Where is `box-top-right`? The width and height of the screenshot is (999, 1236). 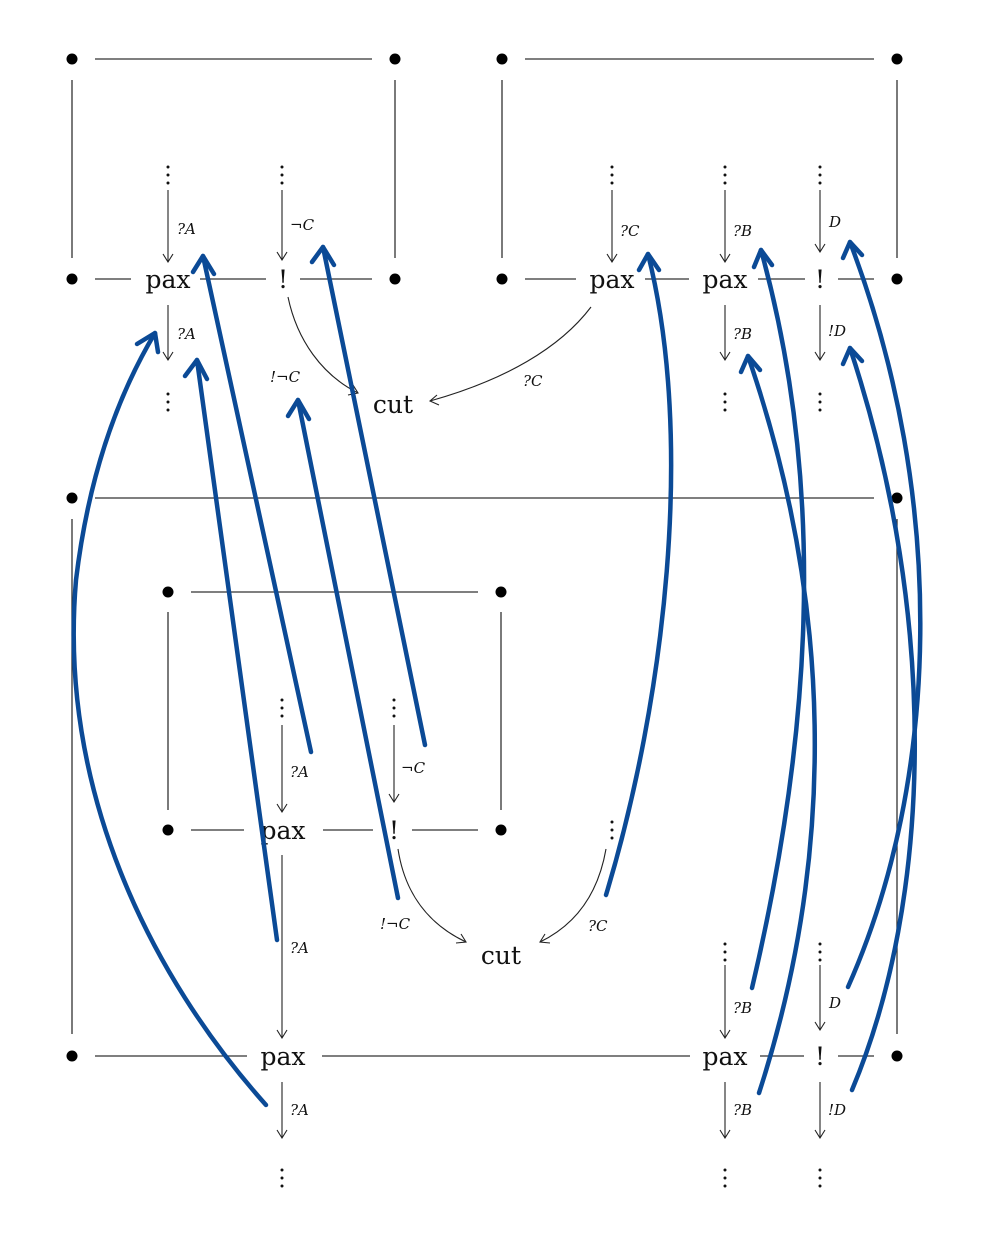
box-top-right is located at coordinates (699, 169).